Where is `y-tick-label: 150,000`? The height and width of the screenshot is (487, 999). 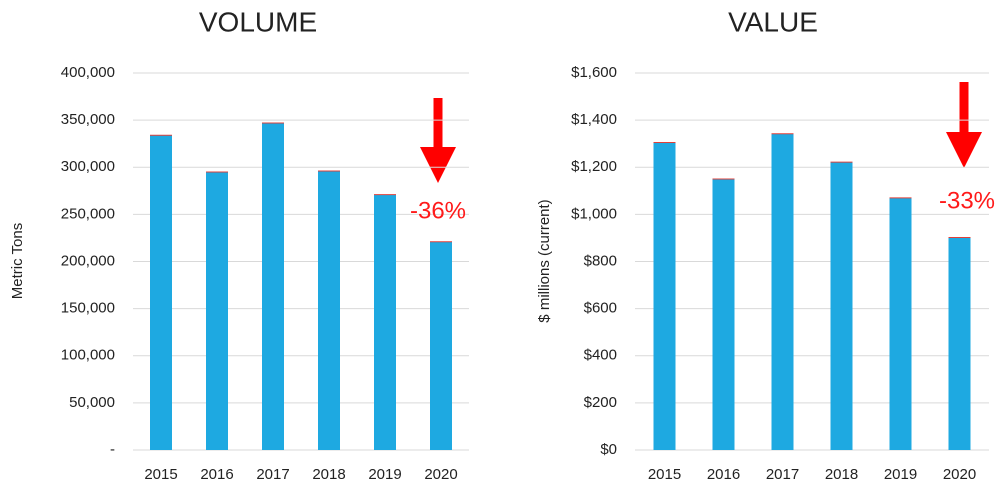
y-tick-label: 150,000 is located at coordinates (88, 308).